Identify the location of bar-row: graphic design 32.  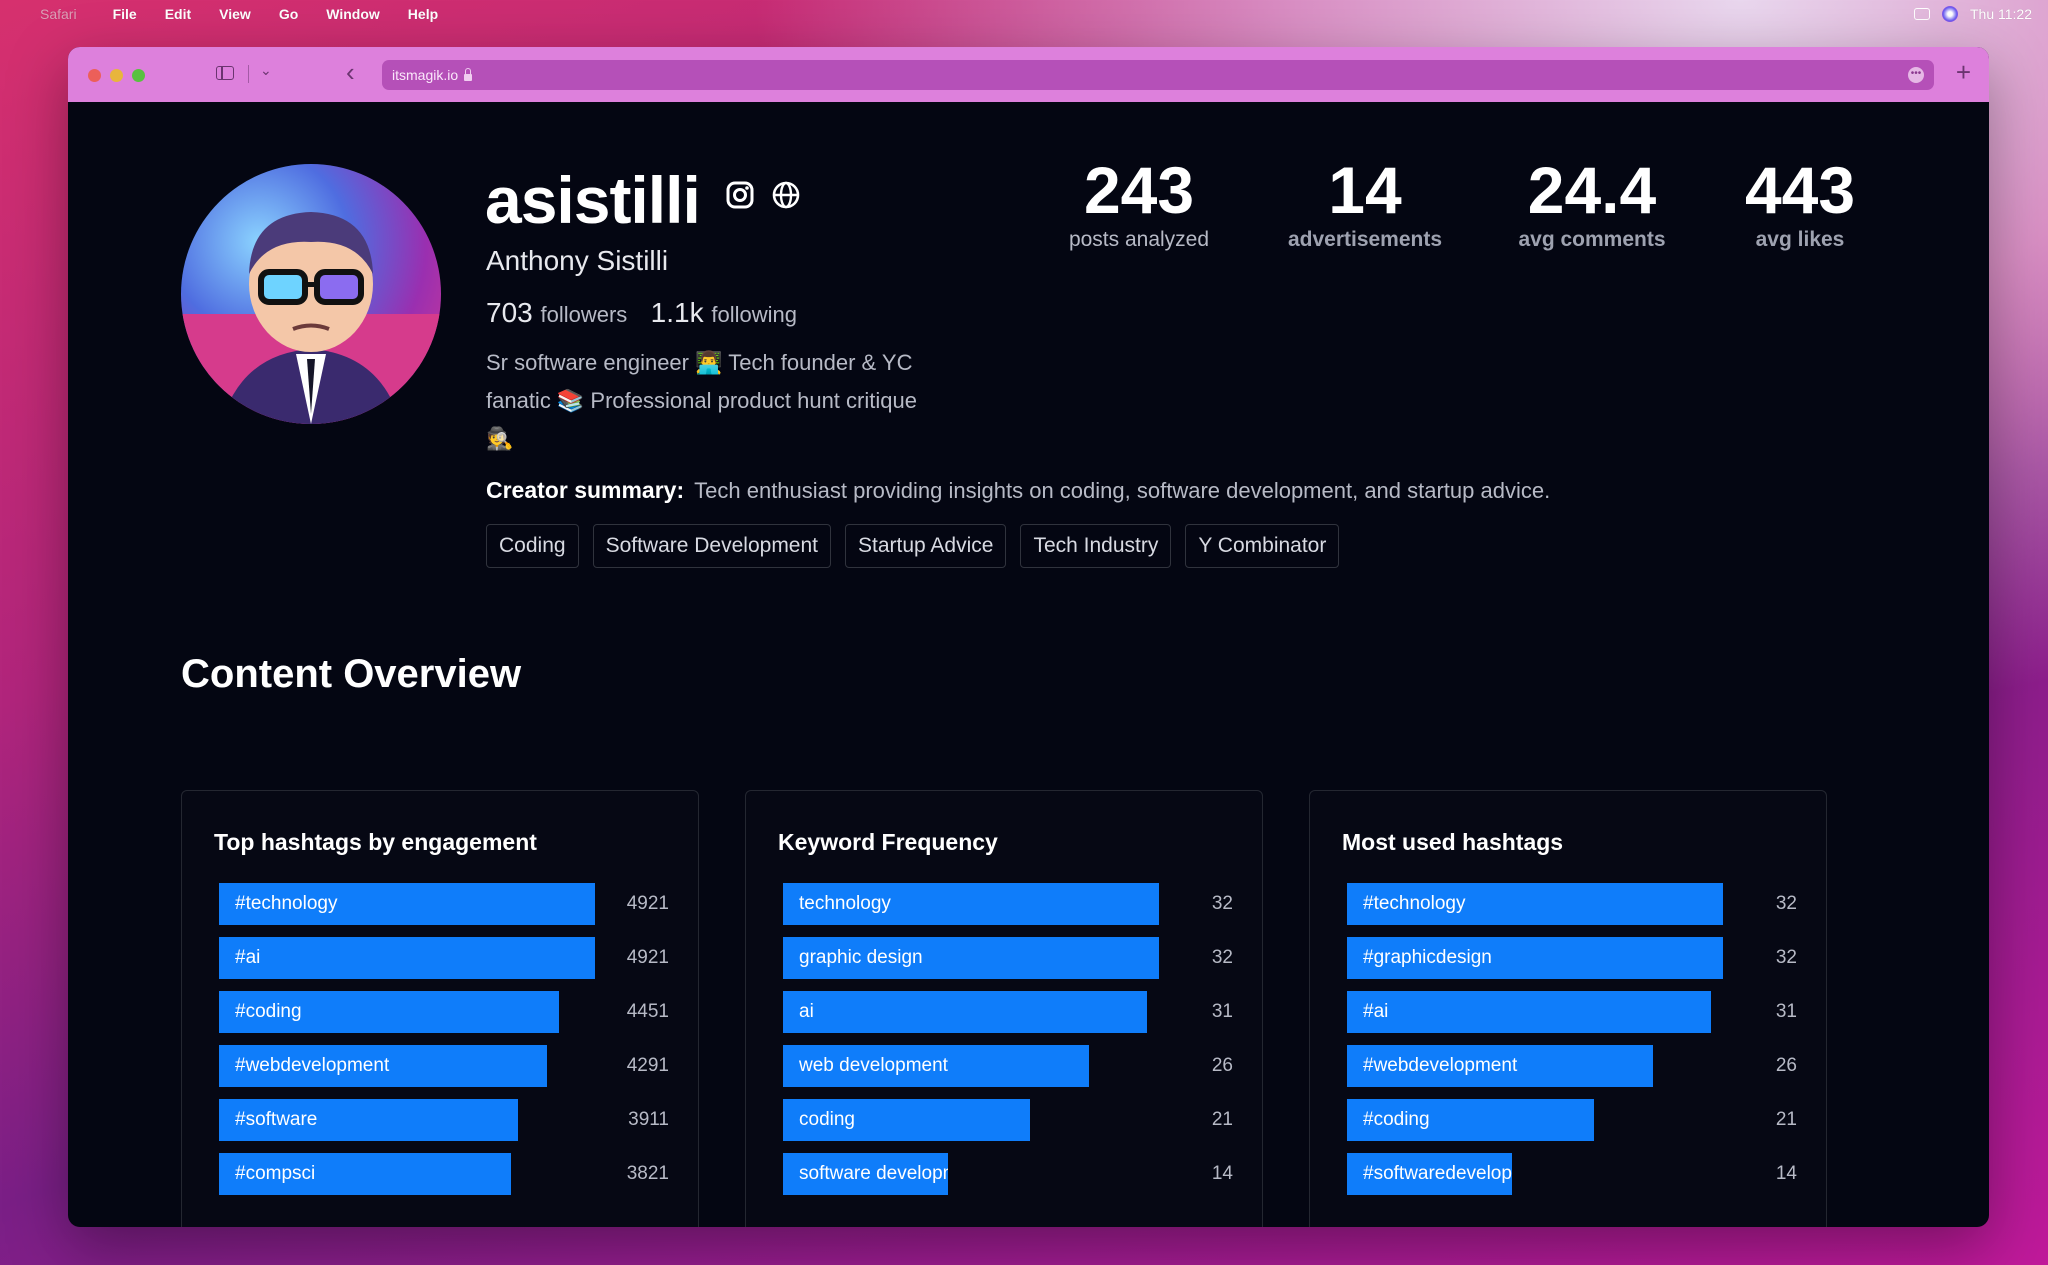
(1008, 964).